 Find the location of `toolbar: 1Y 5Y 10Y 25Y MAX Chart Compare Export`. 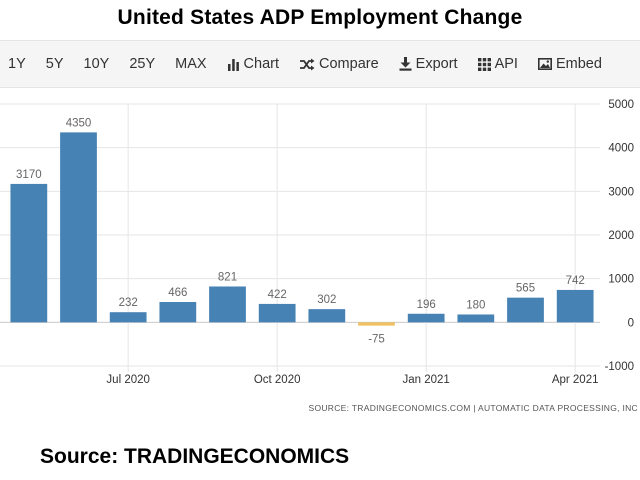

toolbar: 1Y 5Y 10Y 25Y MAX Chart Compare Export is located at coordinates (320, 64).